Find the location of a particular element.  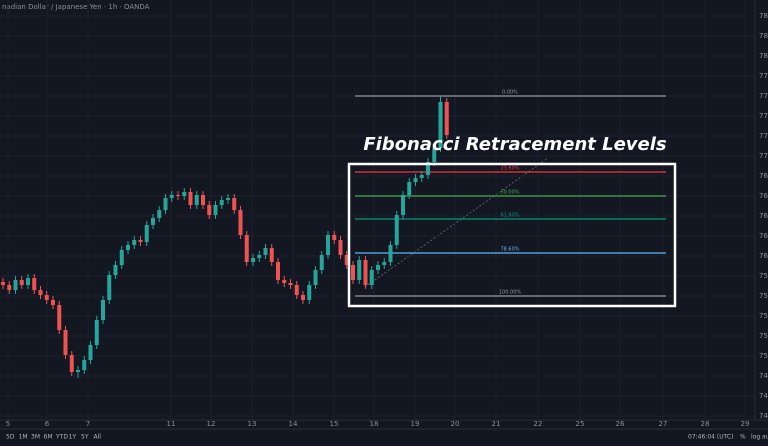

range-button: All is located at coordinates (98, 437).